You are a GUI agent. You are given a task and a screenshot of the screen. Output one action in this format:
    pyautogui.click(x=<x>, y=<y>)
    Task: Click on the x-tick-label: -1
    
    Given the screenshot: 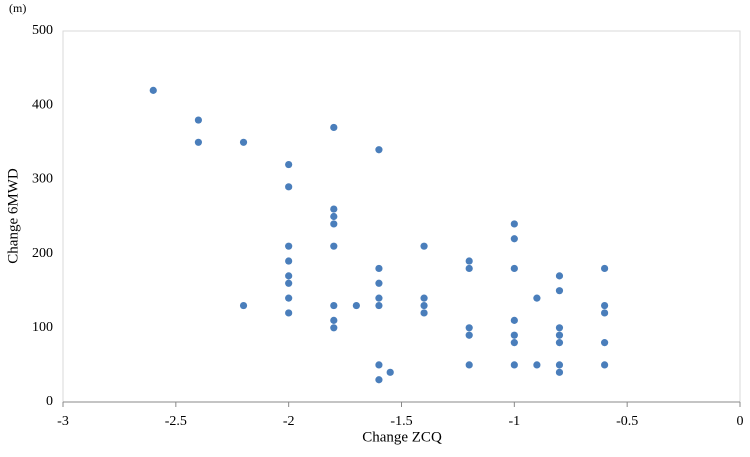 What is the action you would take?
    pyautogui.click(x=514, y=421)
    